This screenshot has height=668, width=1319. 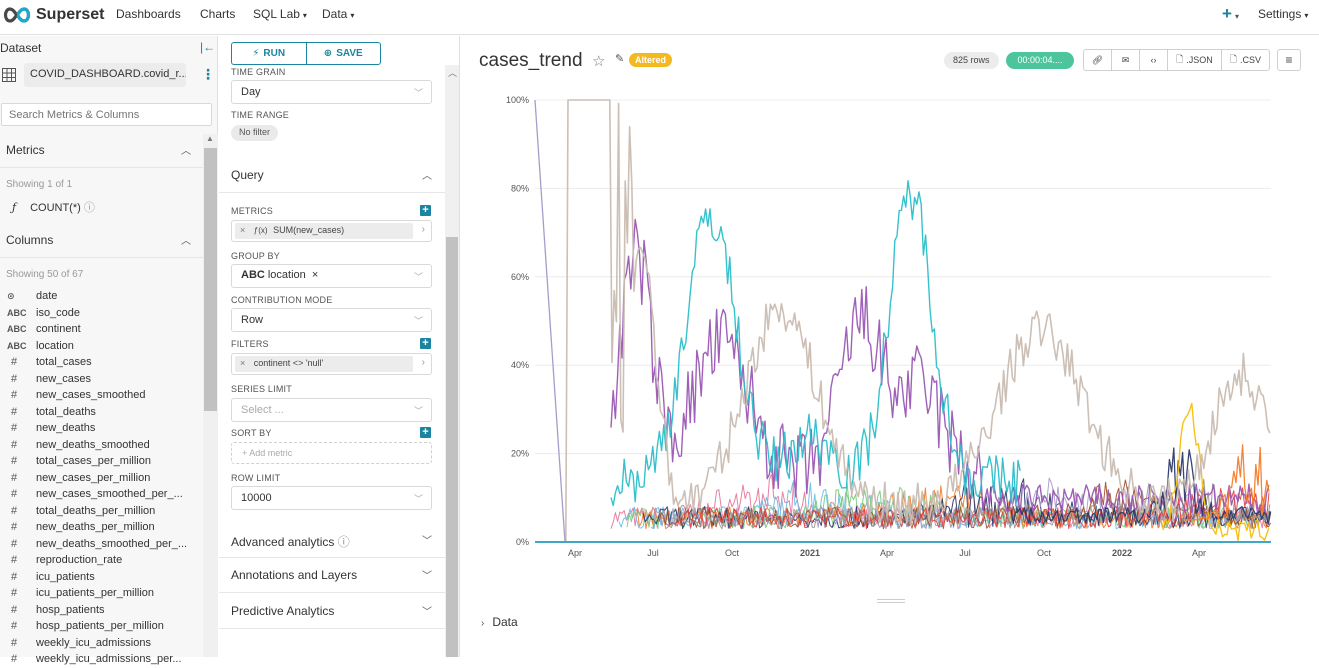 What do you see at coordinates (89, 208) in the screenshot?
I see `info-icon: ⓘ` at bounding box center [89, 208].